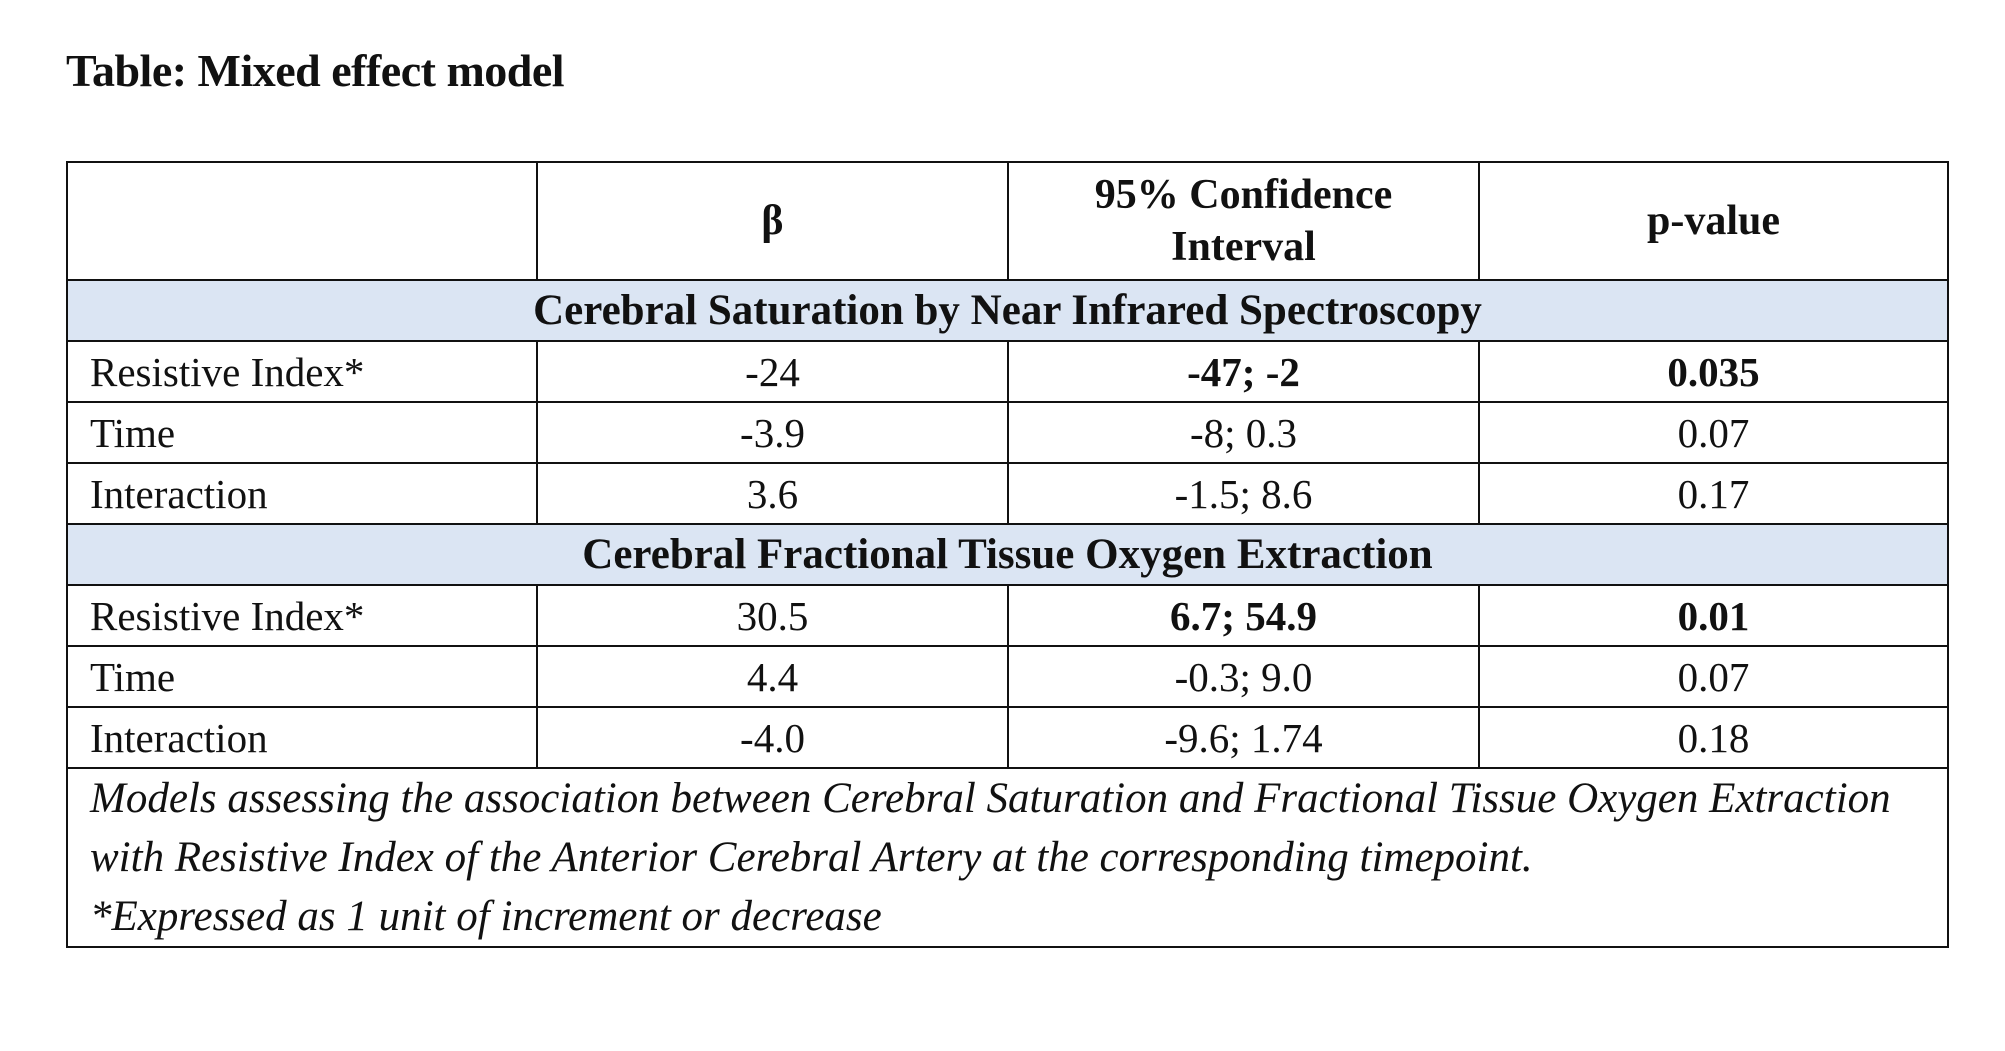 The height and width of the screenshot is (1051, 2005). I want to click on table-row: Interaction -4.0 -9.6; 1.74 0.18, so click(1007, 737).